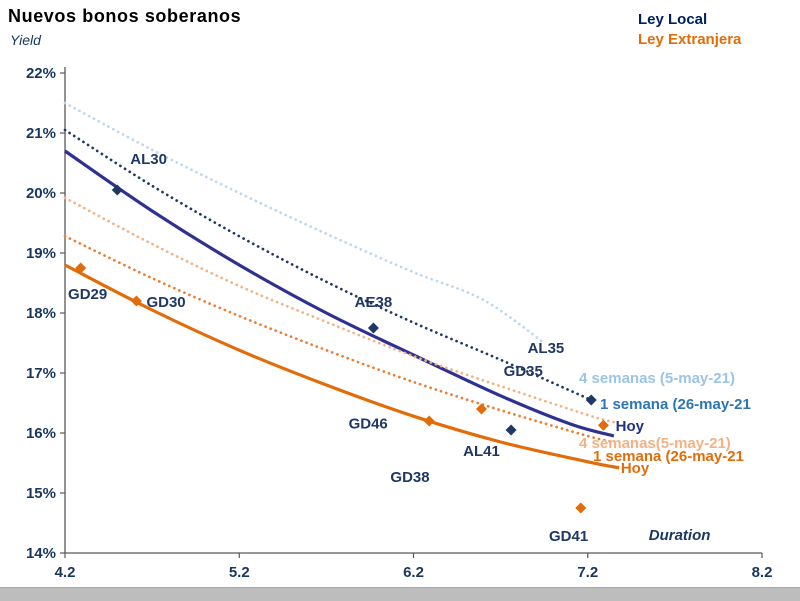 Image resolution: width=800 pixels, height=601 pixels. Describe the element at coordinates (239, 572) in the screenshot. I see `x-tick-label: 5.2` at that location.